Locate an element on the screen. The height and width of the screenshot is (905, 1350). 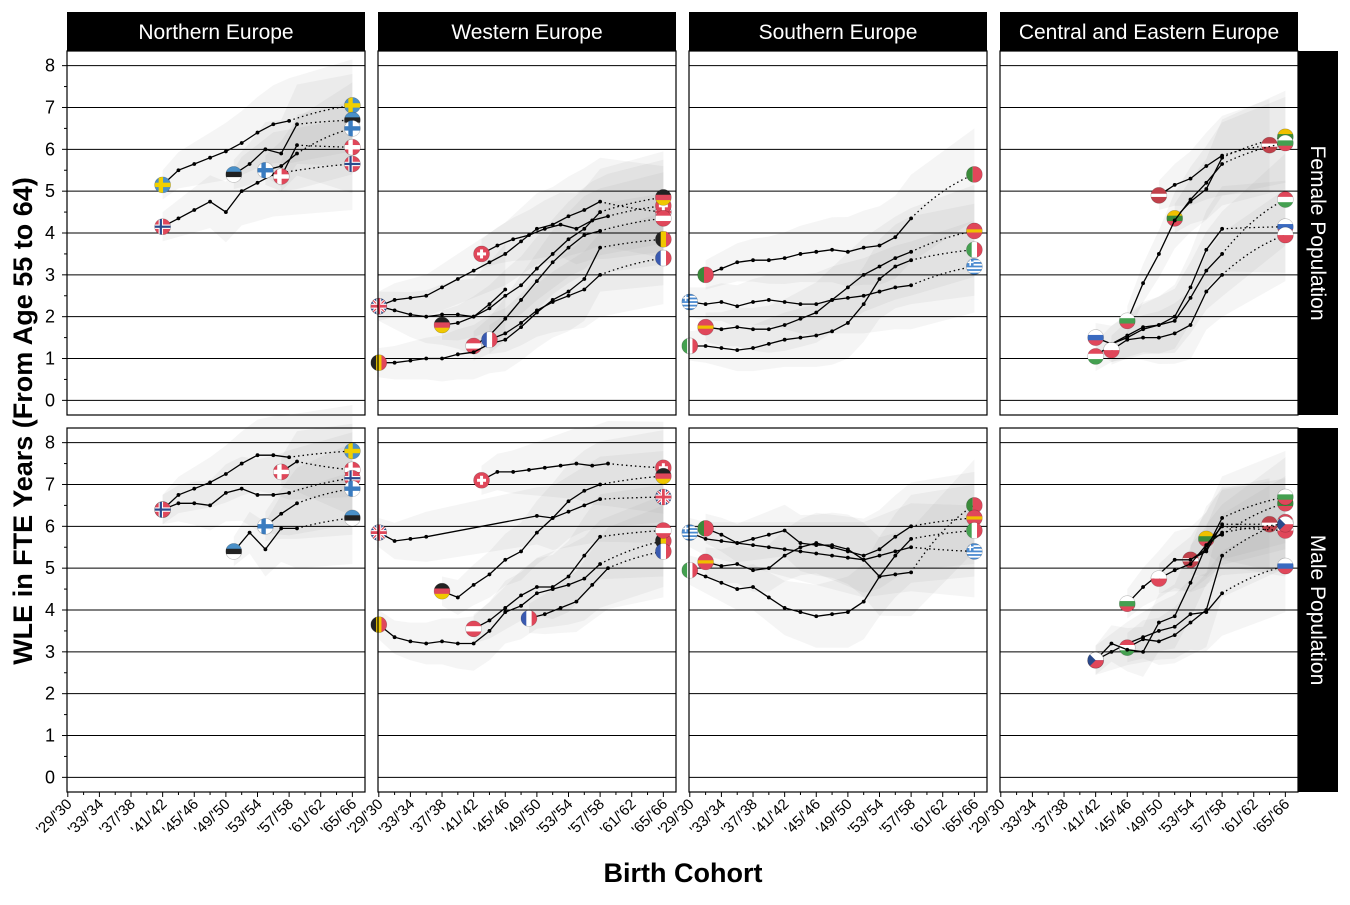
flag-denmark-icon is located at coordinates (281, 176).